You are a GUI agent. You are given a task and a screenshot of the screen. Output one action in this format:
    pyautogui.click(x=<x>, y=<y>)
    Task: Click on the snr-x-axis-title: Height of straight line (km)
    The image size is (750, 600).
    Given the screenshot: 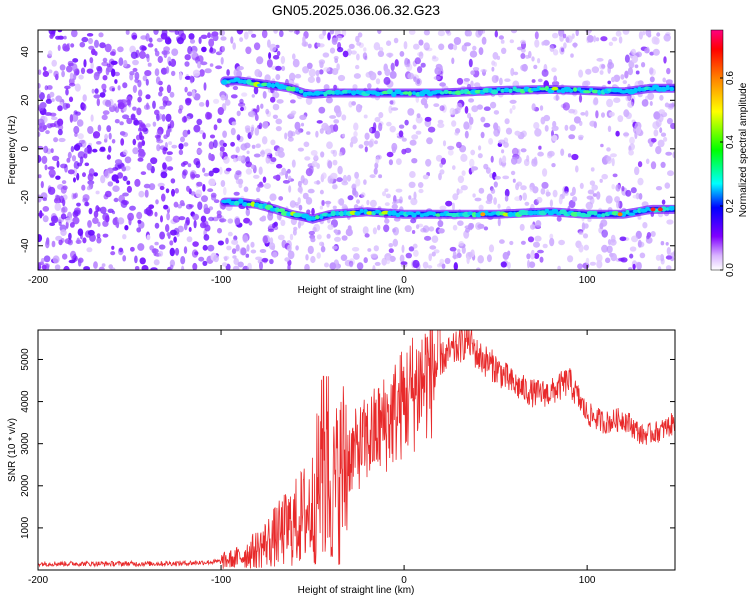 What is the action you would take?
    pyautogui.click(x=356, y=590)
    